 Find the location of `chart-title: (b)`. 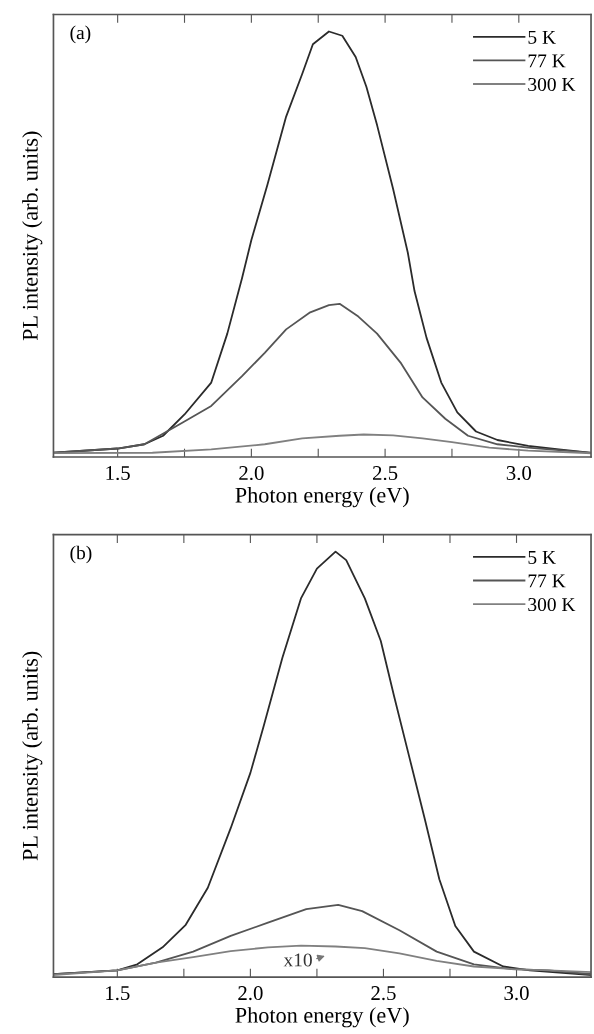

chart-title: (b) is located at coordinates (81, 554).